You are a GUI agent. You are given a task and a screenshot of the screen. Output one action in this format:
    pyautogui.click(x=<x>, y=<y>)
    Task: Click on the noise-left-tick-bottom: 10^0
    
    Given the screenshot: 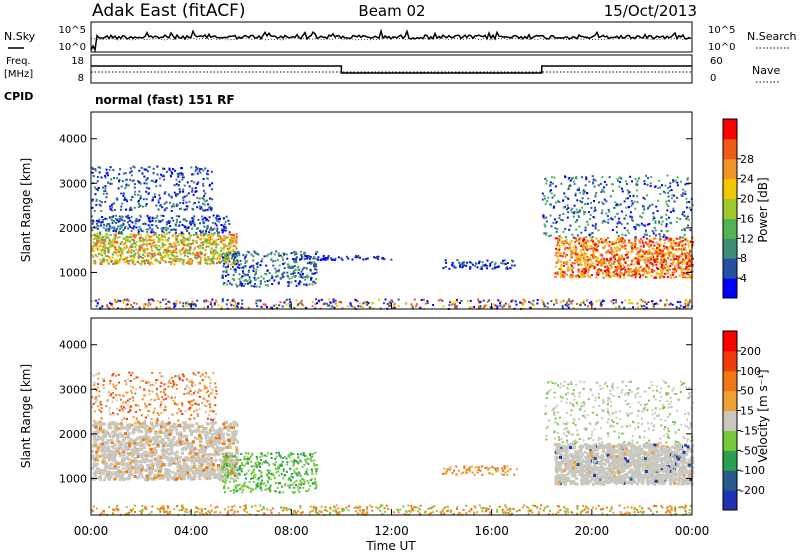 What is the action you would take?
    pyautogui.click(x=72, y=47)
    